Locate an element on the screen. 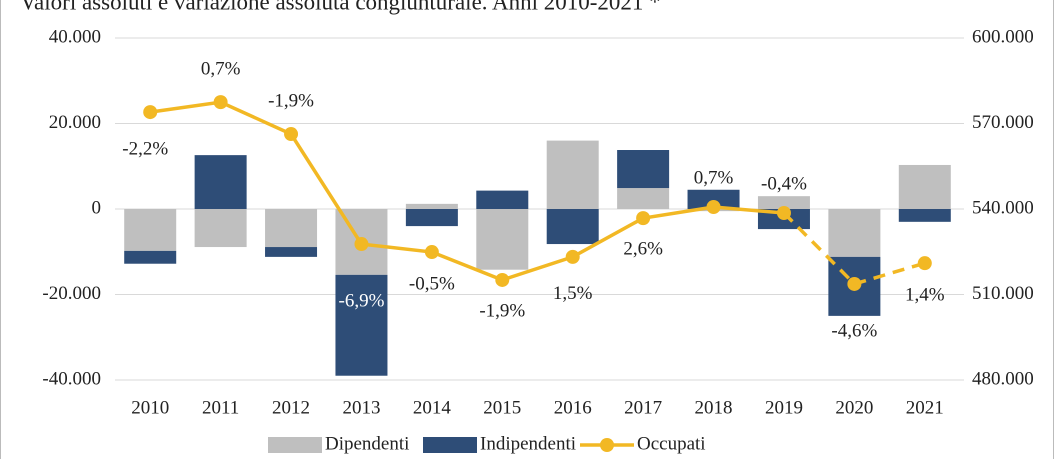 The image size is (1054, 459). data-label: -6,9% is located at coordinates (362, 300).